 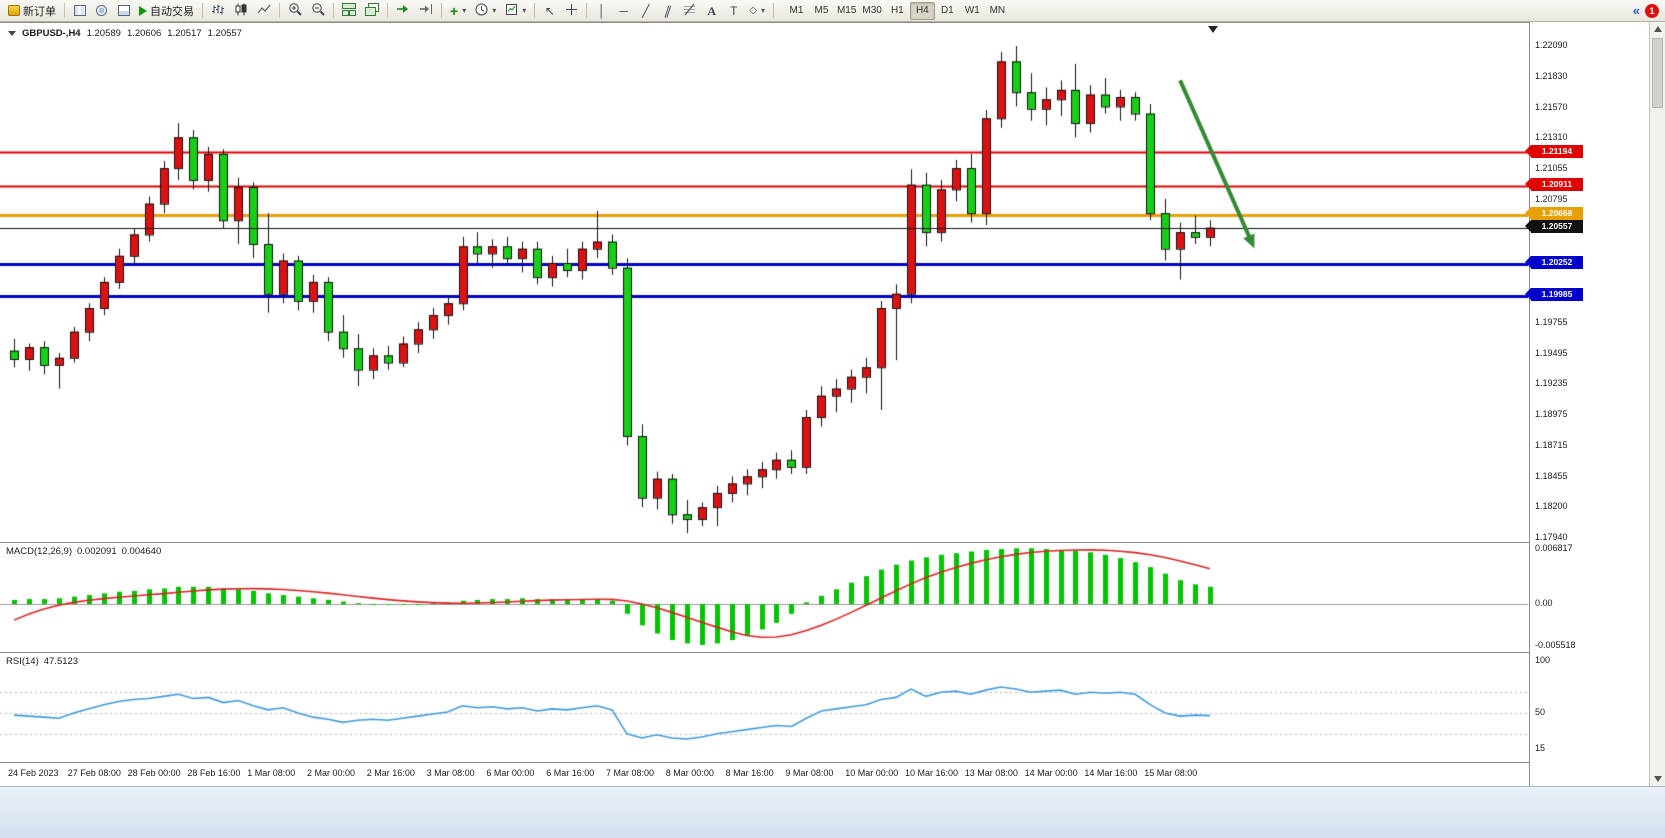 I want to click on timeframe-button-m15: M15, so click(x=846, y=11).